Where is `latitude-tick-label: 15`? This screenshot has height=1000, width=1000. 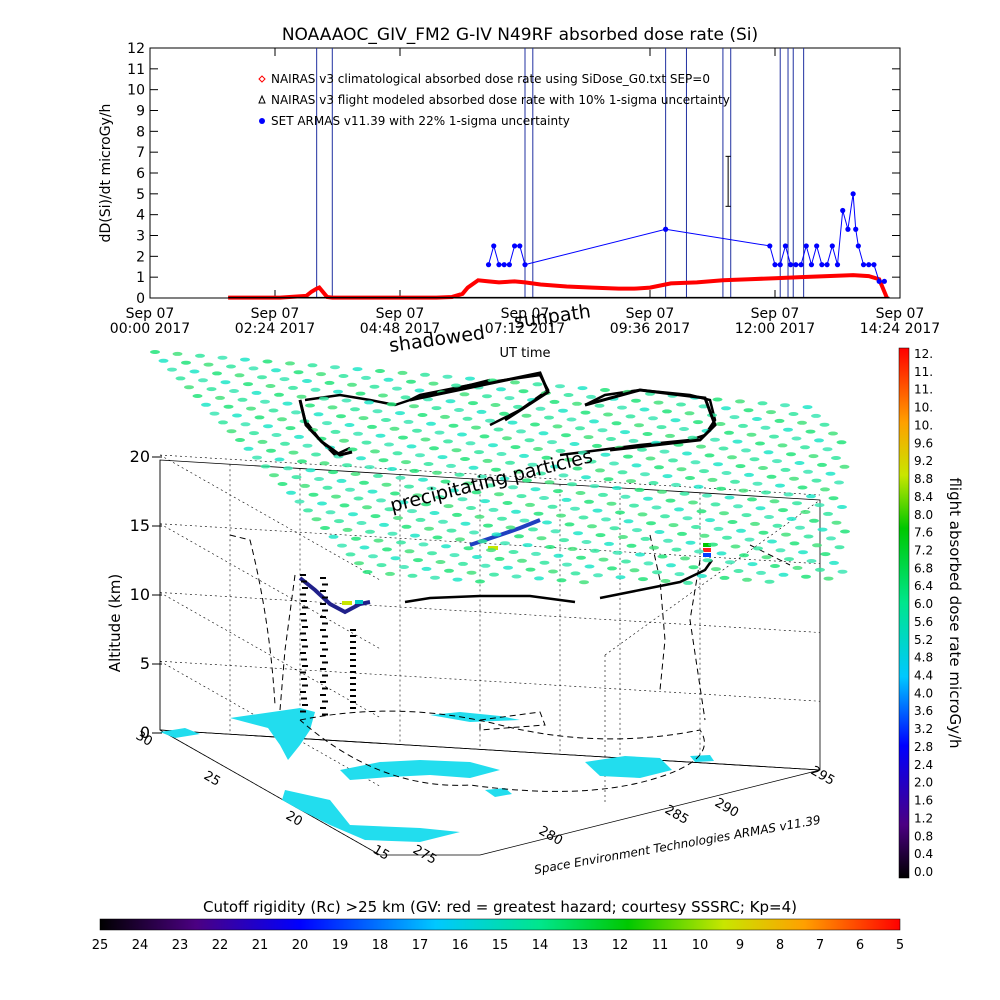 latitude-tick-label: 15 is located at coordinates (381, 852).